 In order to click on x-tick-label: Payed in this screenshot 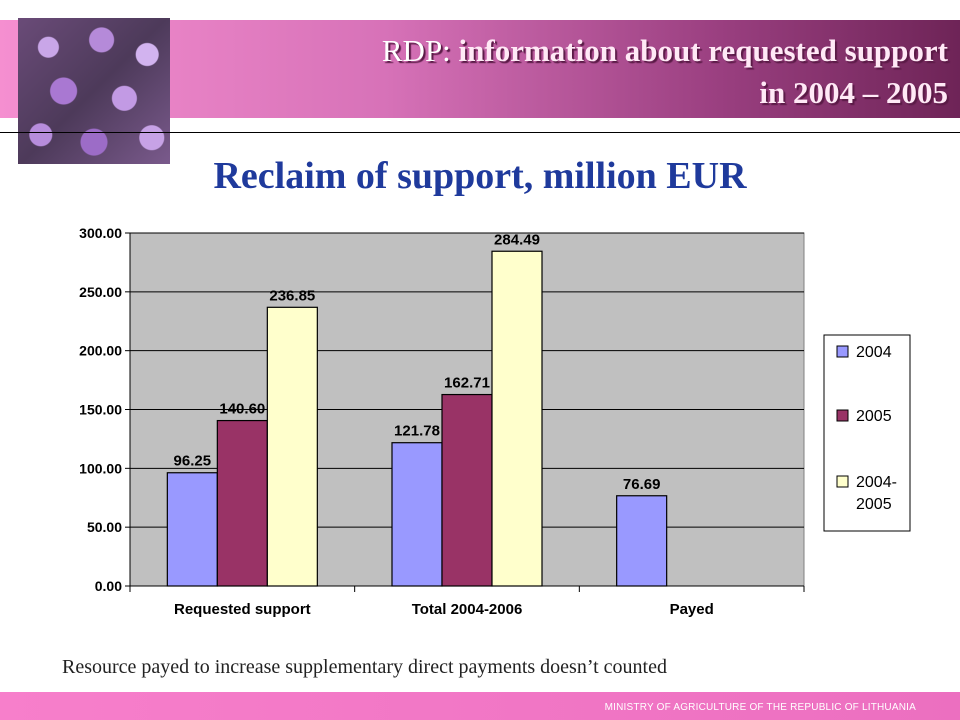, I will do `click(692, 609)`.